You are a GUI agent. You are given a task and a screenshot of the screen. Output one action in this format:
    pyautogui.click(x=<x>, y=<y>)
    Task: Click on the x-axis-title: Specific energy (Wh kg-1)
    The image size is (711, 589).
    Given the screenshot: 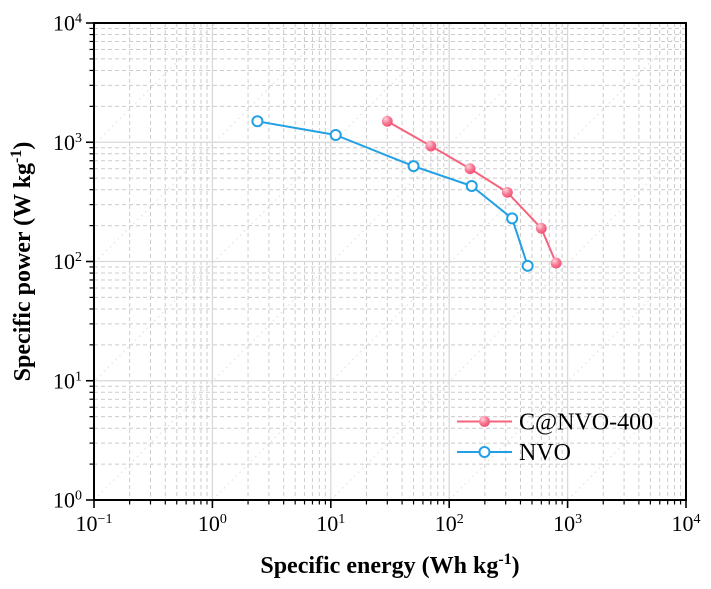 What is the action you would take?
    pyautogui.click(x=389, y=565)
    